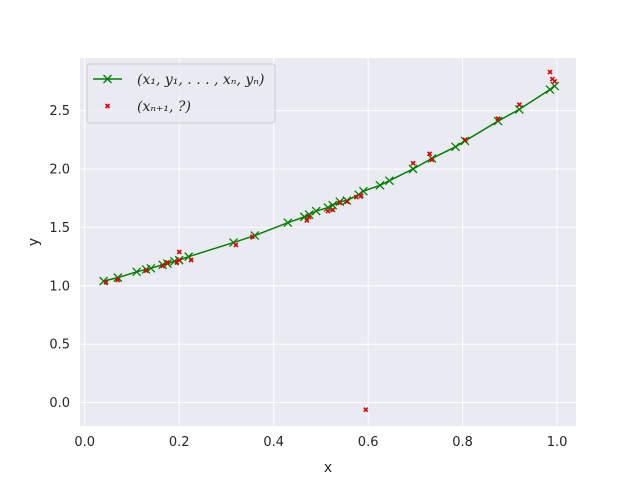 The height and width of the screenshot is (480, 640). I want to click on x-tick-label: 1.0, so click(557, 442).